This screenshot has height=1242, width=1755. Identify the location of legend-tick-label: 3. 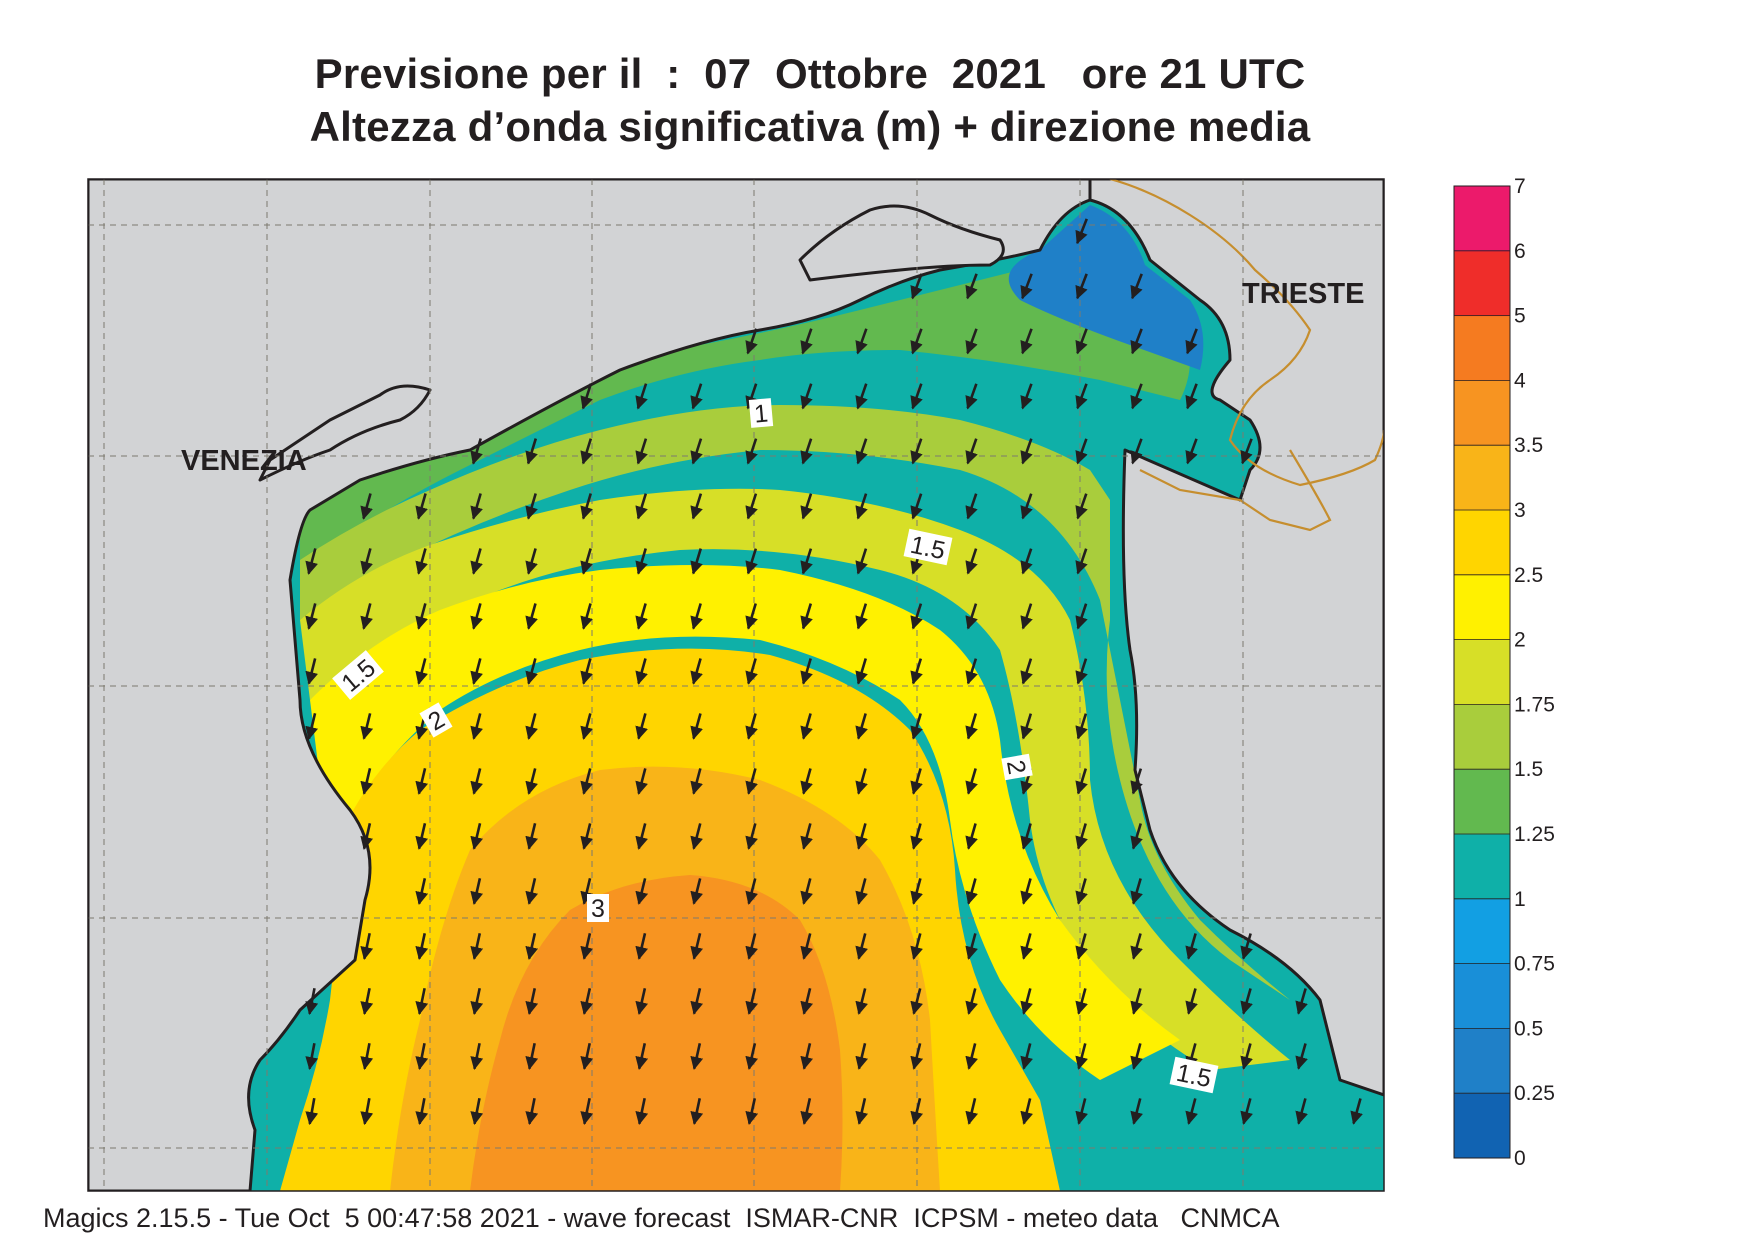
(1520, 510).